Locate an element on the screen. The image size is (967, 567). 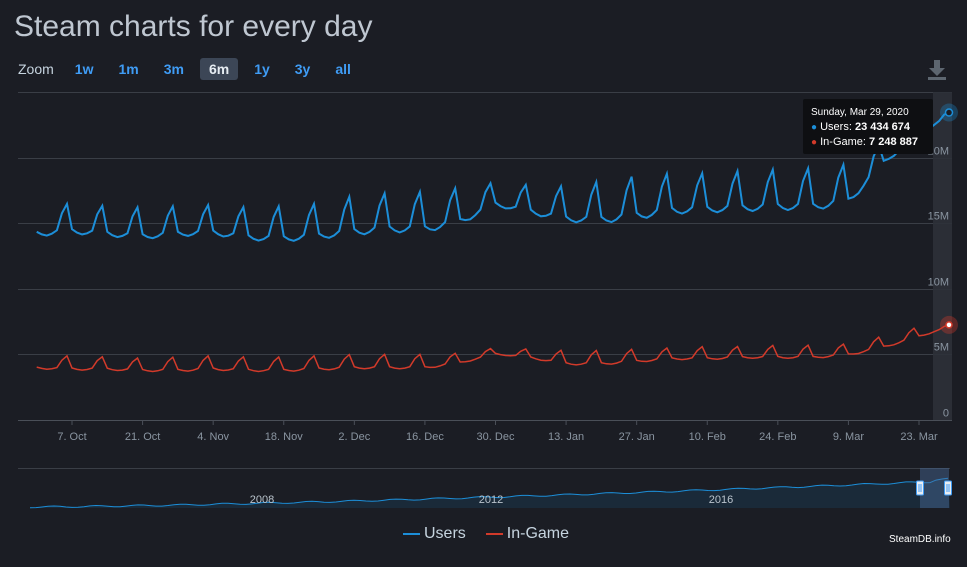
navigator-year-label: 2012 is located at coordinates (491, 500).